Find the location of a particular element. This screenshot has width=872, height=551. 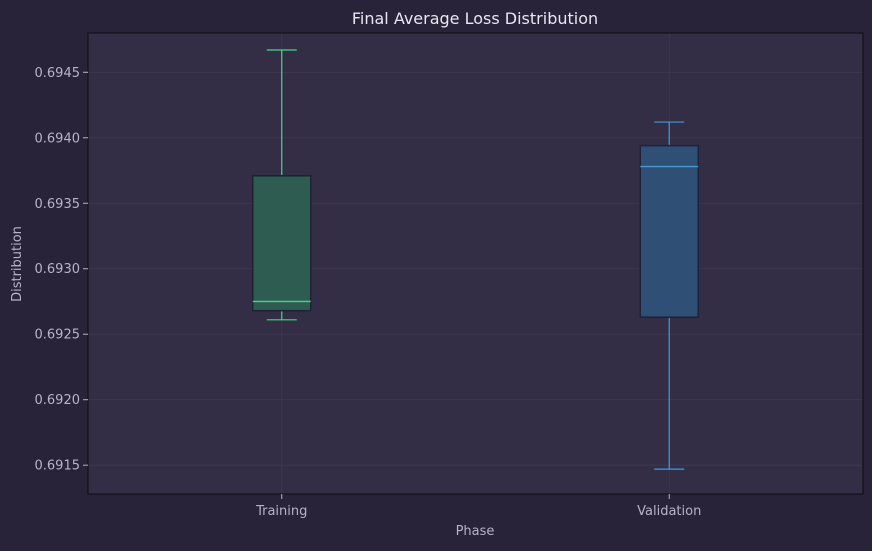

x-axis-ticks: Training Validation is located at coordinates (478, 506).